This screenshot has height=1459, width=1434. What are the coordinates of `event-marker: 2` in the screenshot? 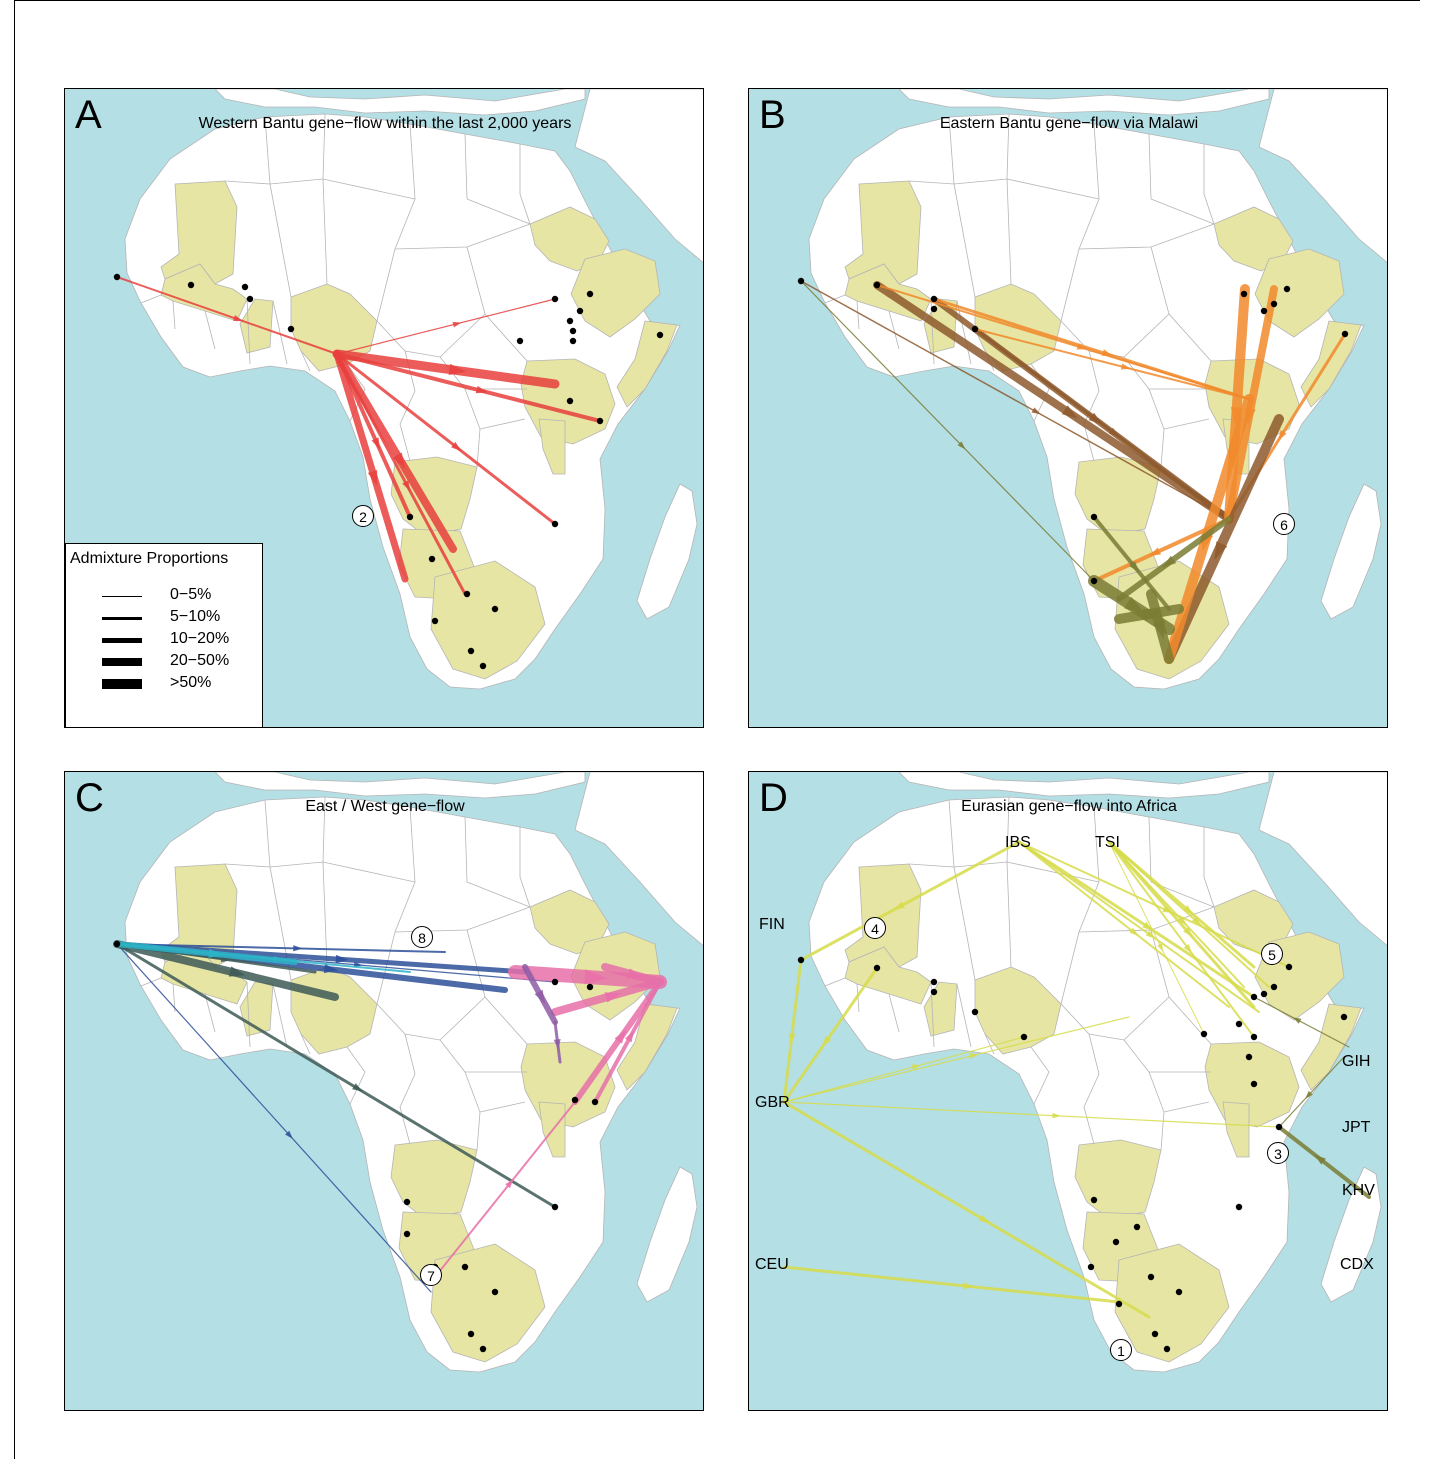 It's located at (363, 516).